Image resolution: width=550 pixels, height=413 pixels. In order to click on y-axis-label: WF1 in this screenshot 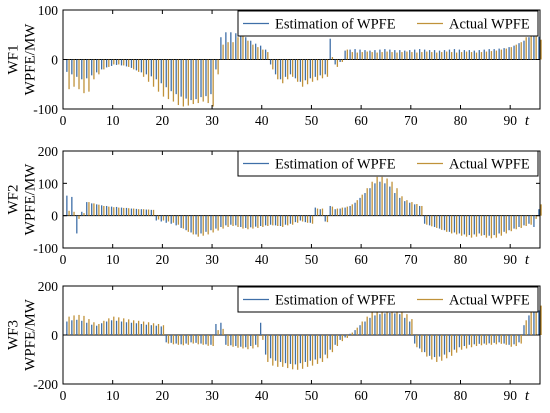, I will do `click(13, 60)`.